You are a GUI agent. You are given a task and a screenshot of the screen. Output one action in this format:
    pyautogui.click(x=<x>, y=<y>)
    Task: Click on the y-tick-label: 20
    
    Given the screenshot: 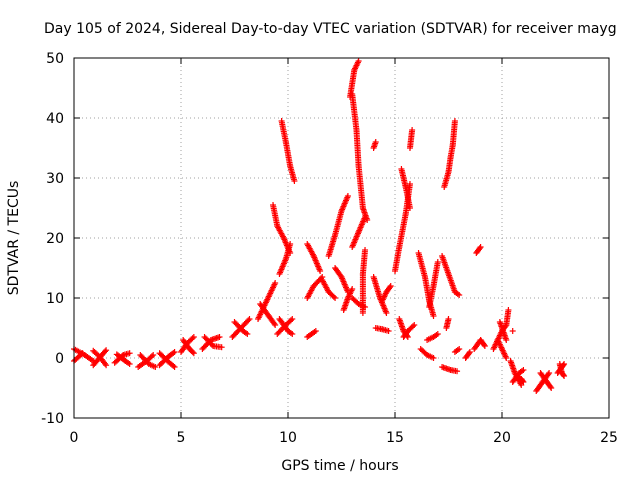 What is the action you would take?
    pyautogui.click(x=55, y=239)
    